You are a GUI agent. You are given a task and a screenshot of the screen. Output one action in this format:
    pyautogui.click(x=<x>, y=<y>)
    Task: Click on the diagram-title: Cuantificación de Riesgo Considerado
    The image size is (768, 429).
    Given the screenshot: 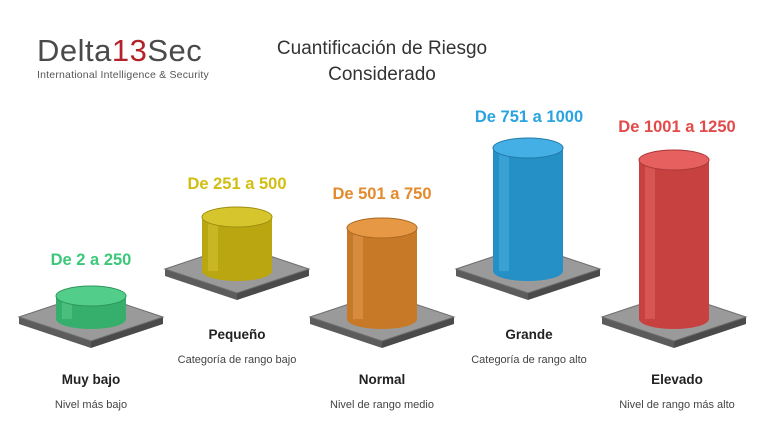 What is the action you would take?
    pyautogui.click(x=382, y=62)
    